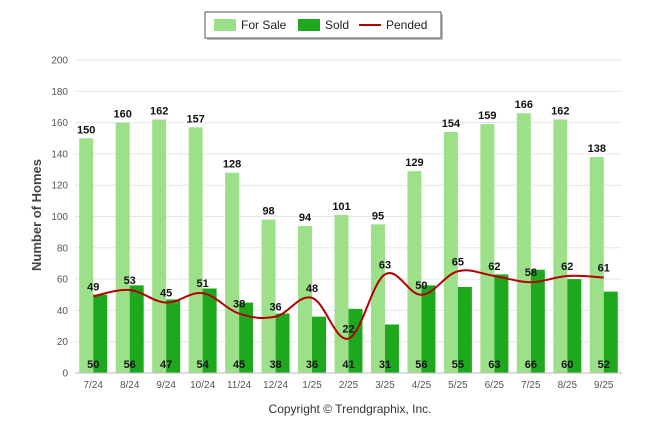 The image size is (646, 434). What do you see at coordinates (36, 215) in the screenshot?
I see `y-axis-label: Number of Homes` at bounding box center [36, 215].